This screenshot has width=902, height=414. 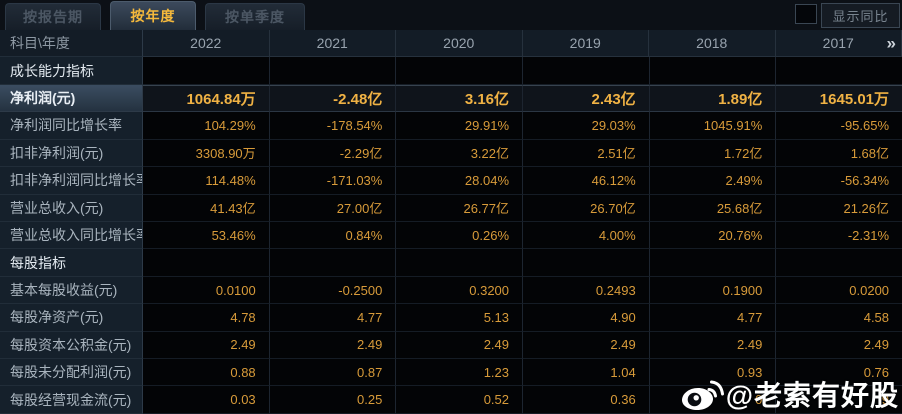 What do you see at coordinates (333, 153) in the screenshot?
I see `value-cell: -2.29亿` at bounding box center [333, 153].